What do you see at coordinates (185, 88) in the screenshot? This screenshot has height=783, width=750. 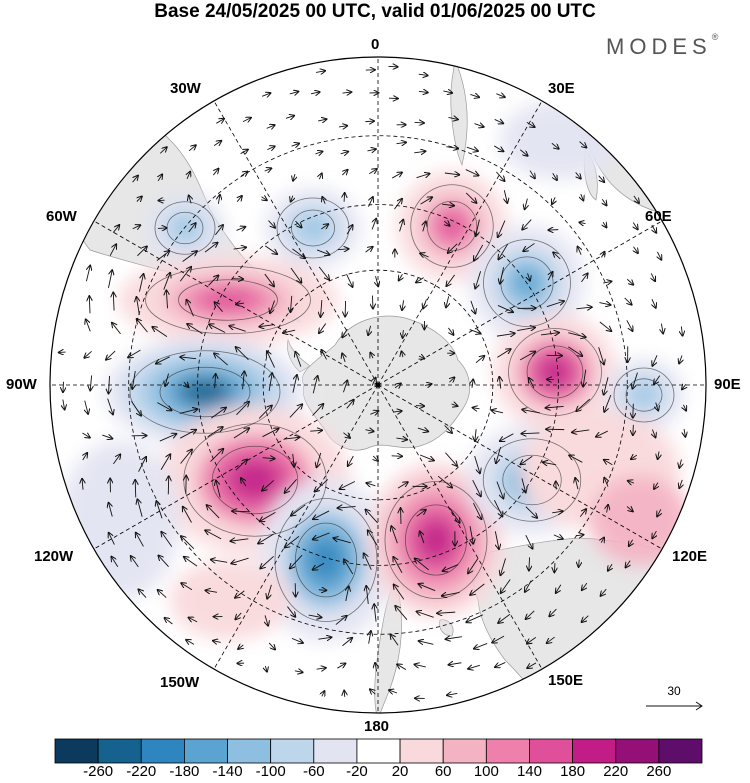 I see `lon-label-30w: 30W` at bounding box center [185, 88].